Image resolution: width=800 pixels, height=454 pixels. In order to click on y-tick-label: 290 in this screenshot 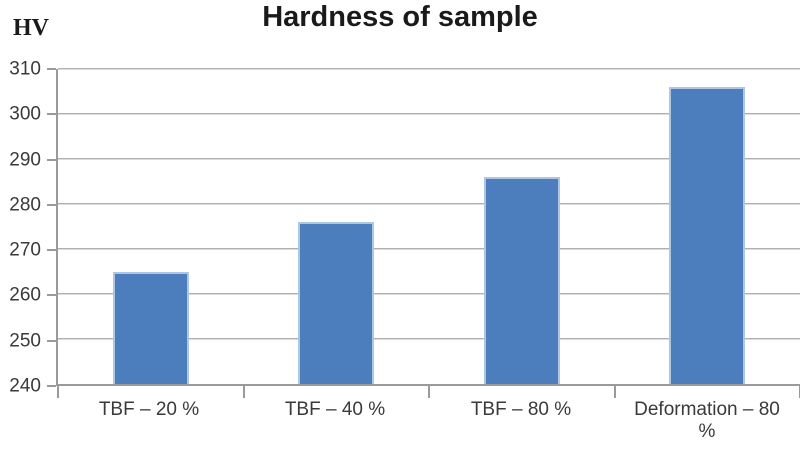, I will do `click(25, 160)`.